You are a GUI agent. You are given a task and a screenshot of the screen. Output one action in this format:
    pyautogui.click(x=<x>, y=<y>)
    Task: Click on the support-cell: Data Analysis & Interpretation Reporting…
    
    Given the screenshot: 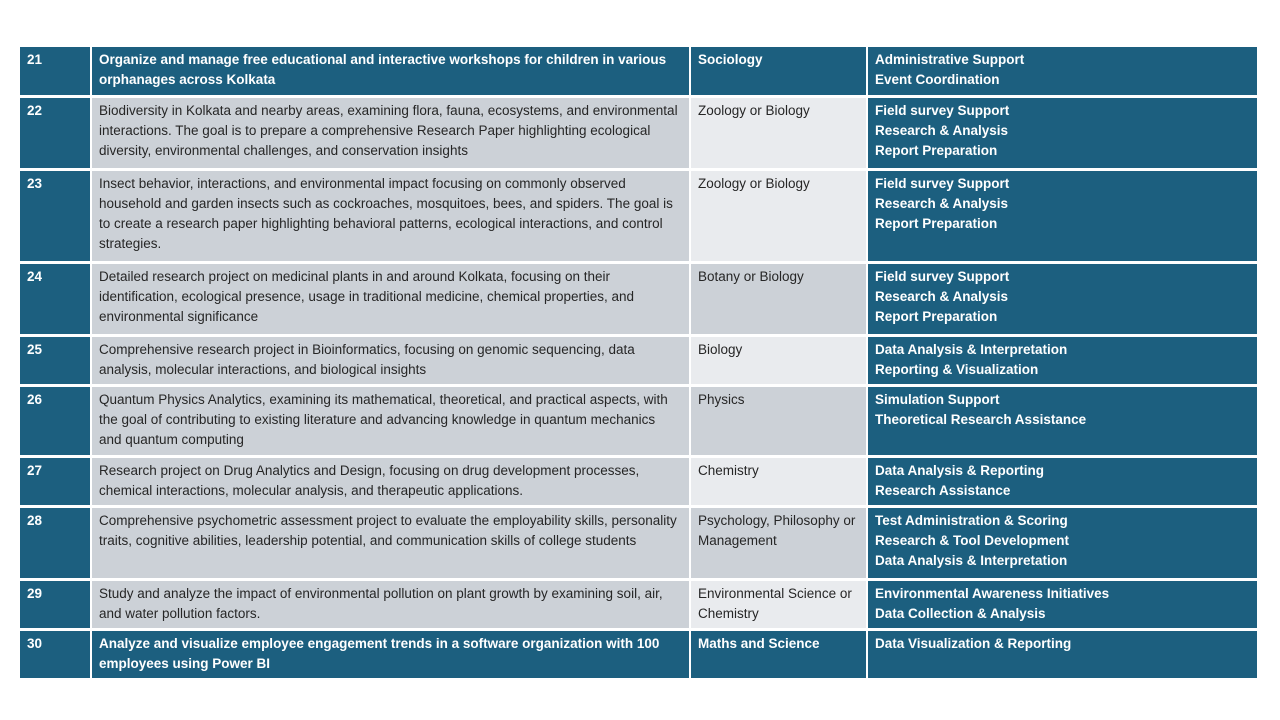 What is the action you would take?
    pyautogui.click(x=1062, y=360)
    